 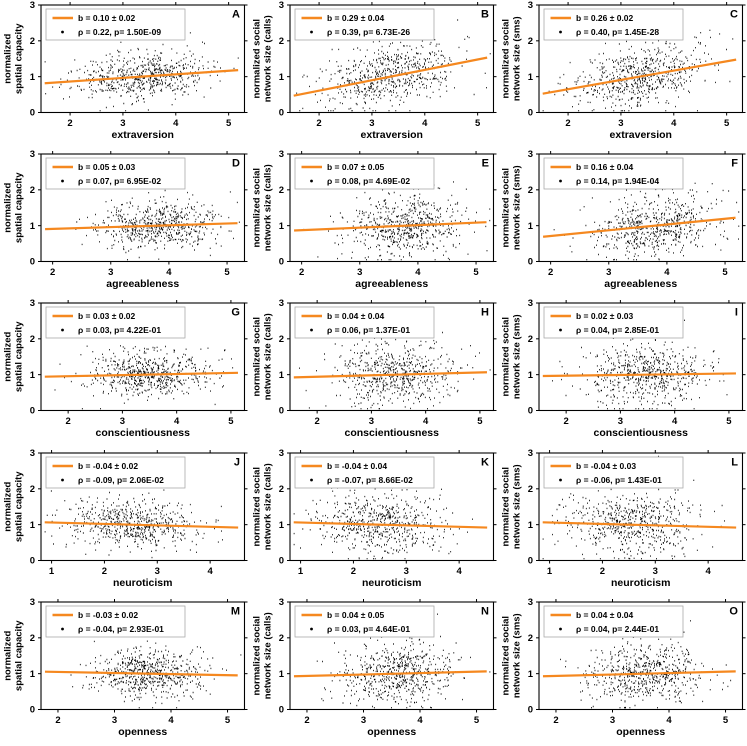 What do you see at coordinates (368, 181) in the screenshot?
I see `legend-corr-label: ρ = 0.08, p= 4.69E-02` at bounding box center [368, 181].